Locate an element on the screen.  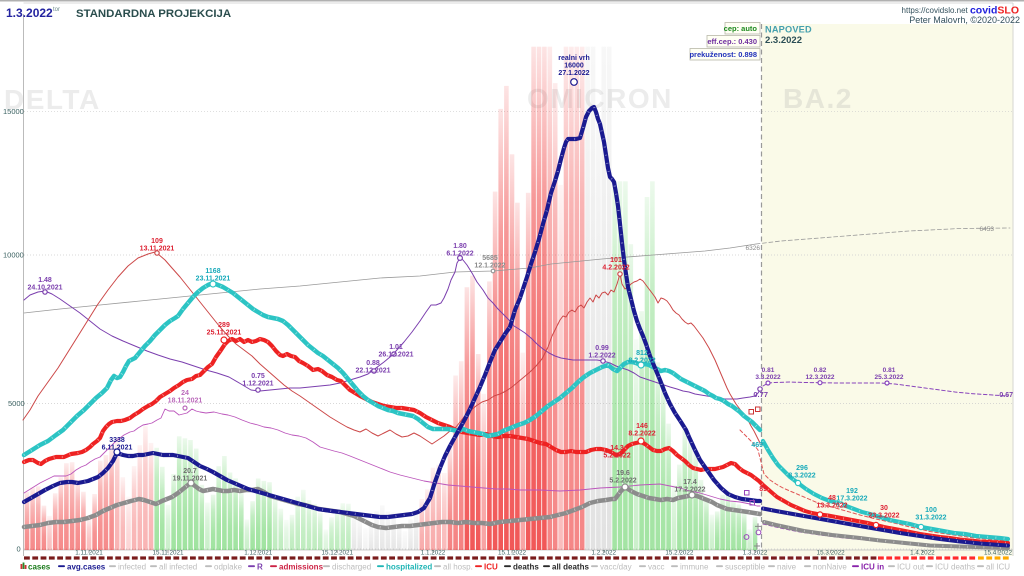
svg-text: ICU deaths is located at coordinates (955, 567).